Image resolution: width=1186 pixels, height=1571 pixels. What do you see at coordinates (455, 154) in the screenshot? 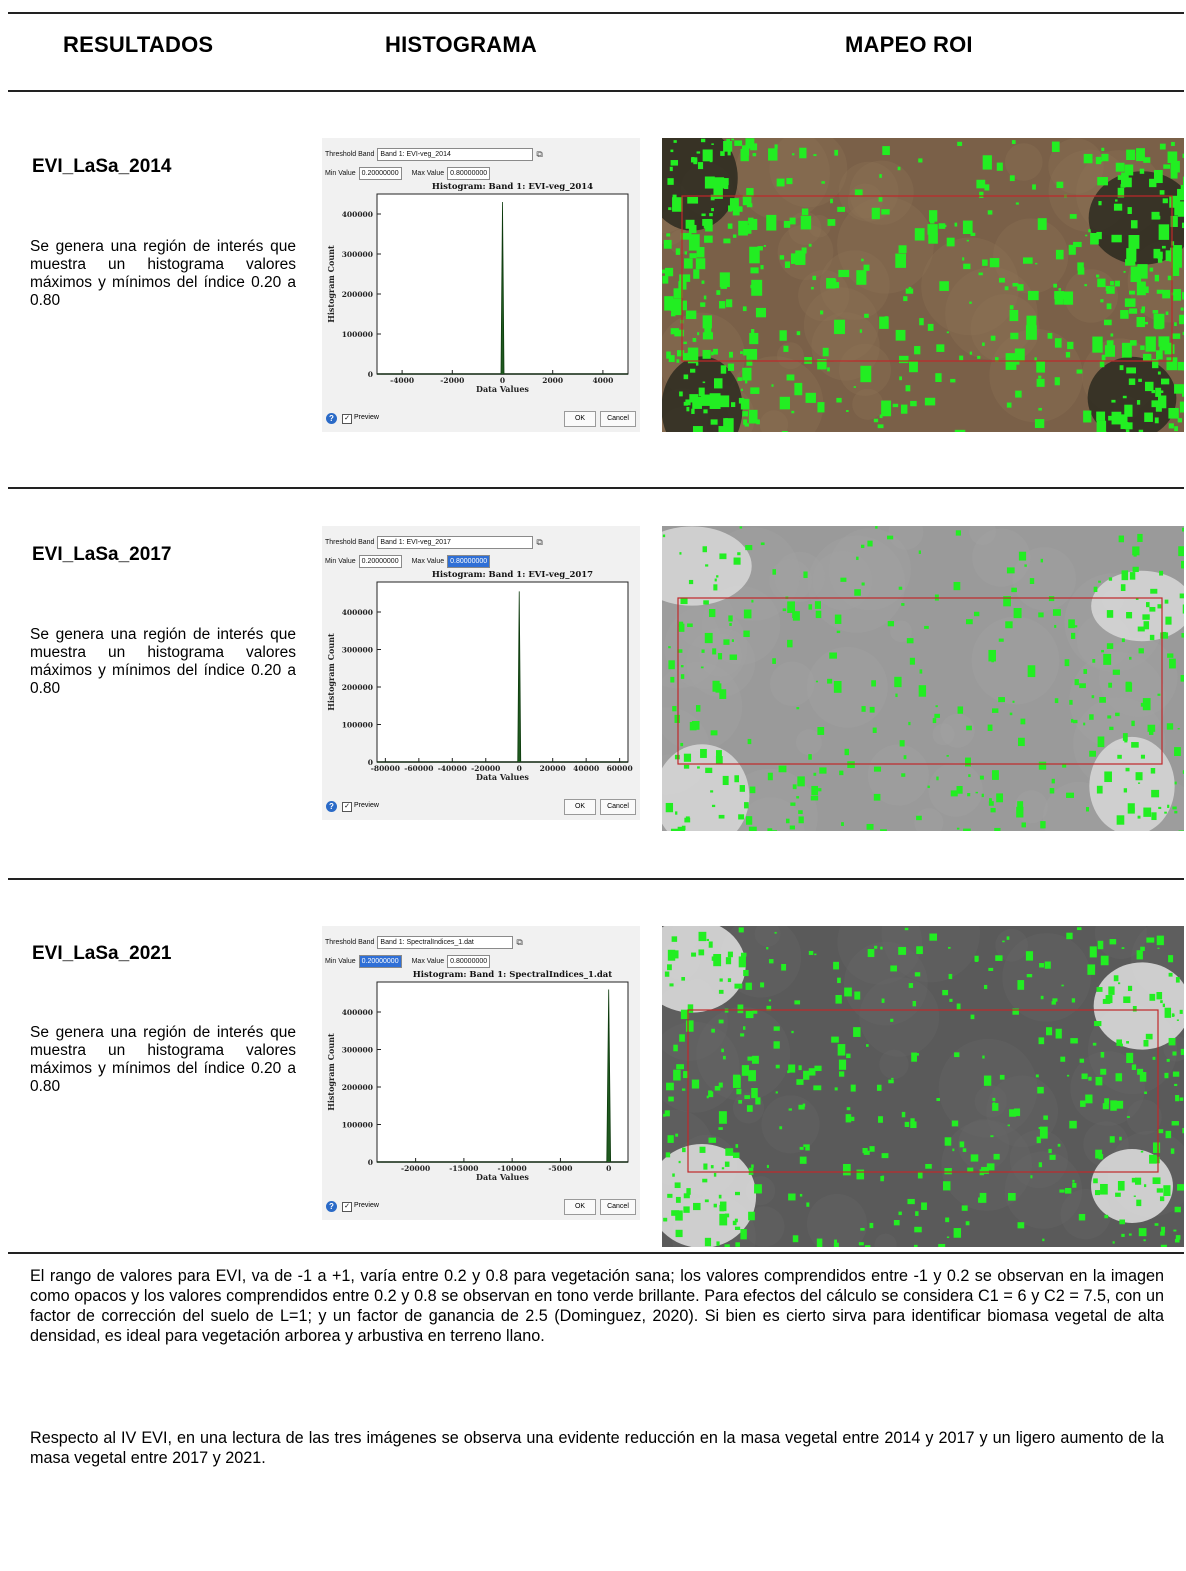
I see `threshold-band-field: Band 1: EVI-veg_2014` at bounding box center [455, 154].